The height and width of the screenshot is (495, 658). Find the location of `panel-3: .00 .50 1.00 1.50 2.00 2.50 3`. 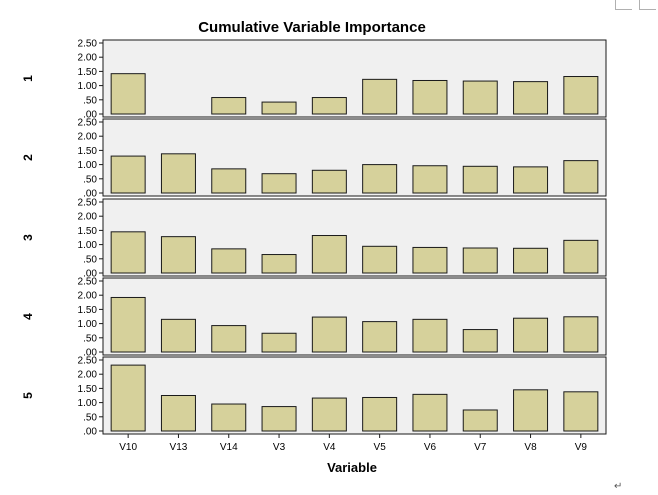

panel-3: .00 .50 1.00 1.50 2.00 2.50 3 is located at coordinates (314, 239).